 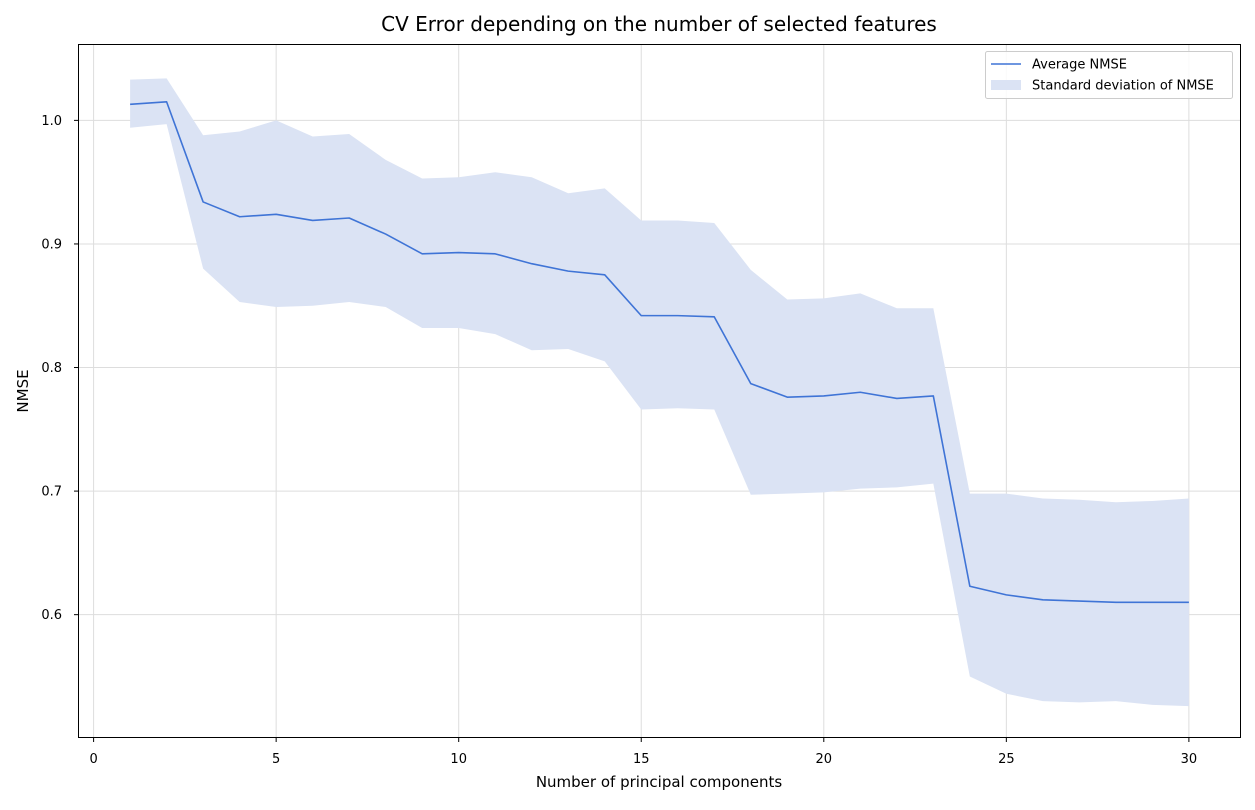 I want to click on y-tick-label-0.7: 0.7, so click(x=51, y=492).